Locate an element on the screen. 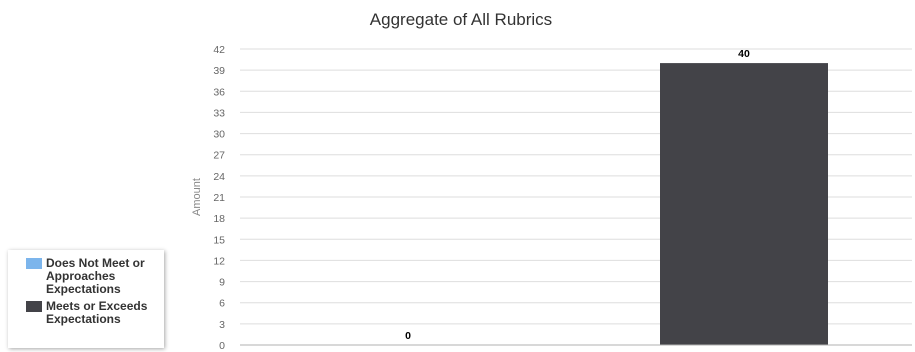 The height and width of the screenshot is (352, 915). y-tick-label: 33 is located at coordinates (219, 113).